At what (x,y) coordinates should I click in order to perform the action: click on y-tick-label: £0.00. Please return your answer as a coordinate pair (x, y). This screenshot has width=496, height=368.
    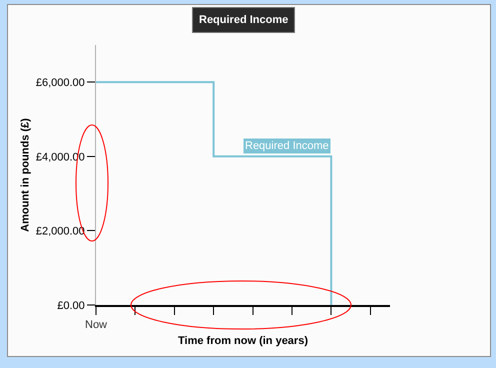
    Looking at the image, I should click on (71, 306).